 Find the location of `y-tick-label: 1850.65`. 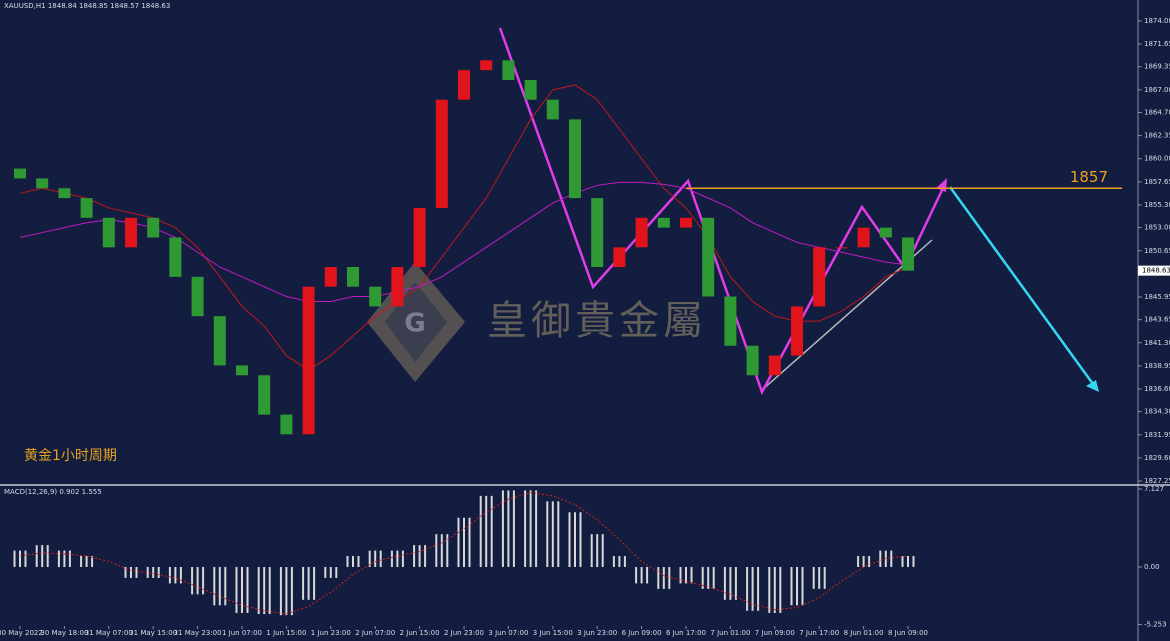

y-tick-label: 1850.65 is located at coordinates (1157, 251).